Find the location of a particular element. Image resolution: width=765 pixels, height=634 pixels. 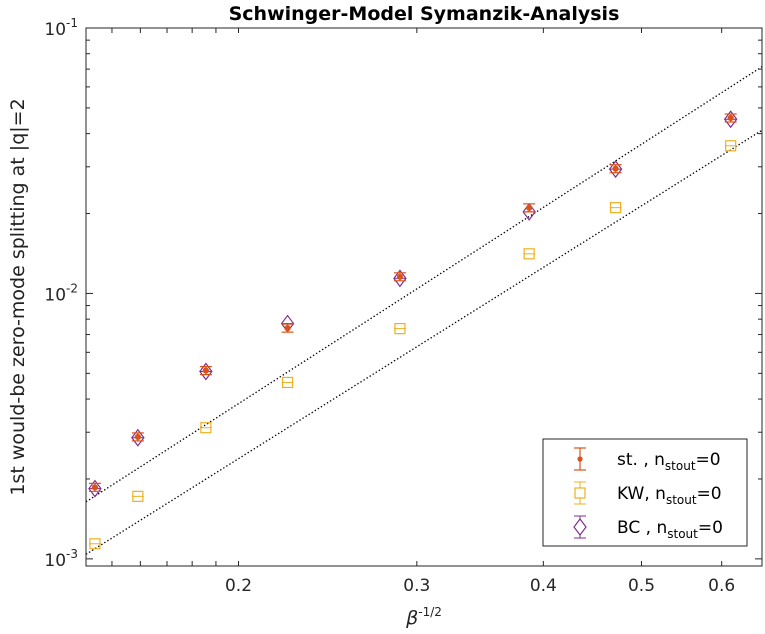

legend-marker-square is located at coordinates (580, 493).